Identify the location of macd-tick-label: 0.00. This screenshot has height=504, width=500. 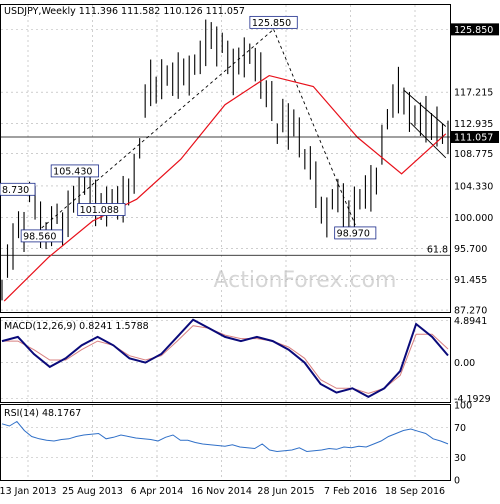
(464, 363).